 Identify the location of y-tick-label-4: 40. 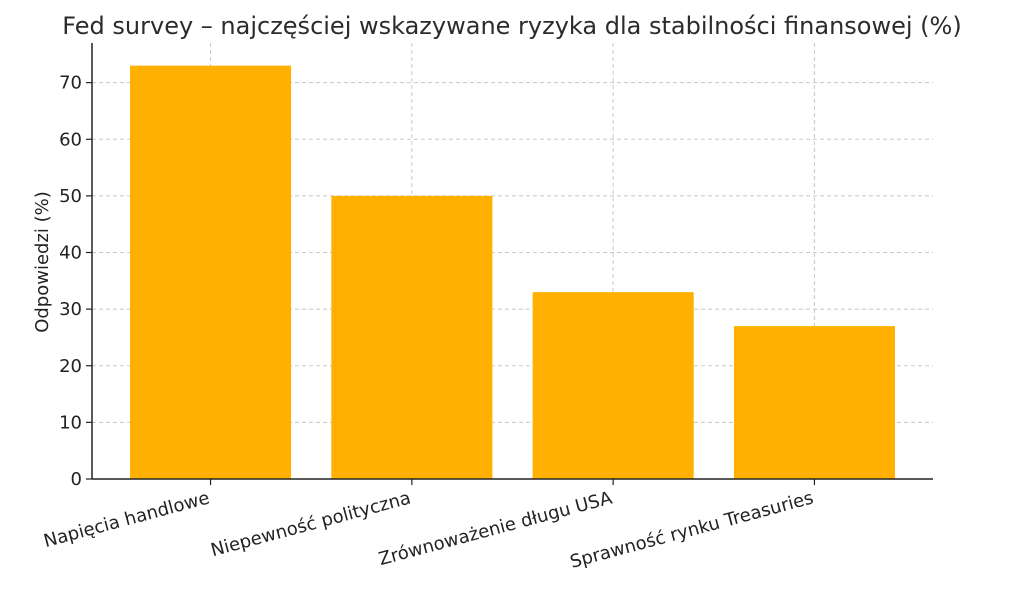
(70, 253).